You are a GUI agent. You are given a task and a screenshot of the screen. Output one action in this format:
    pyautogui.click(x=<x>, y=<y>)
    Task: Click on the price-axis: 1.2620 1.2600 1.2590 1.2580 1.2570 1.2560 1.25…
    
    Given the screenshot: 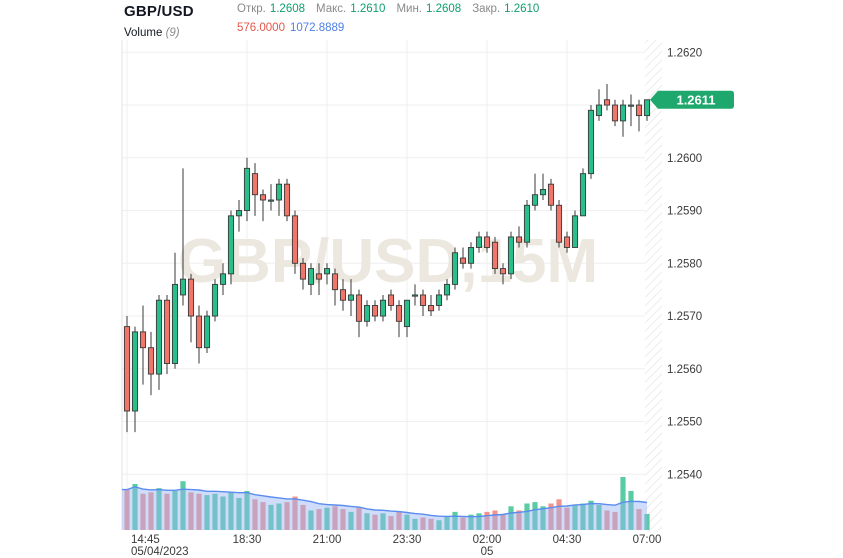 What is the action you would take?
    pyautogui.click(x=684, y=264)
    